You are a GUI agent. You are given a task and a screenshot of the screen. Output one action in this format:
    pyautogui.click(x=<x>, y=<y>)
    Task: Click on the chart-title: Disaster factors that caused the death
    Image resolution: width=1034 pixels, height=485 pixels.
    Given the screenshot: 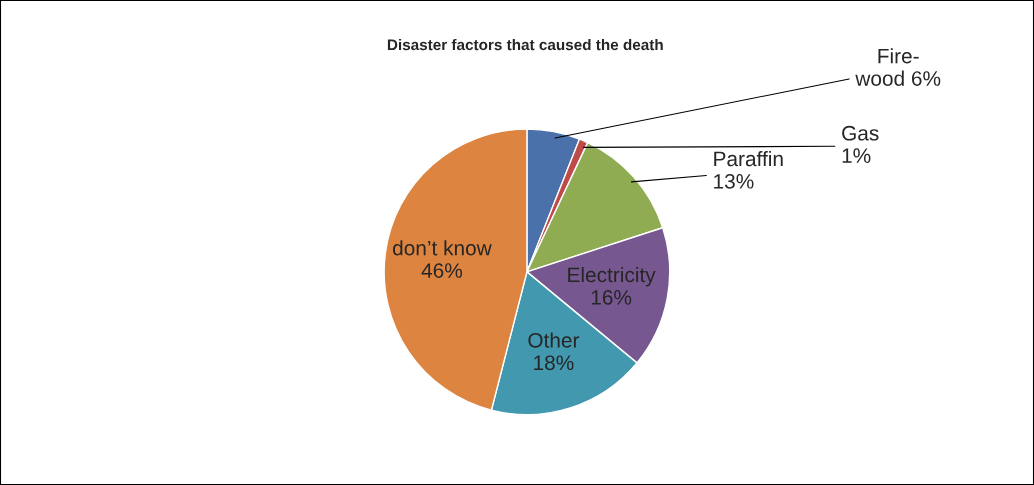 What is the action you would take?
    pyautogui.click(x=525, y=44)
    